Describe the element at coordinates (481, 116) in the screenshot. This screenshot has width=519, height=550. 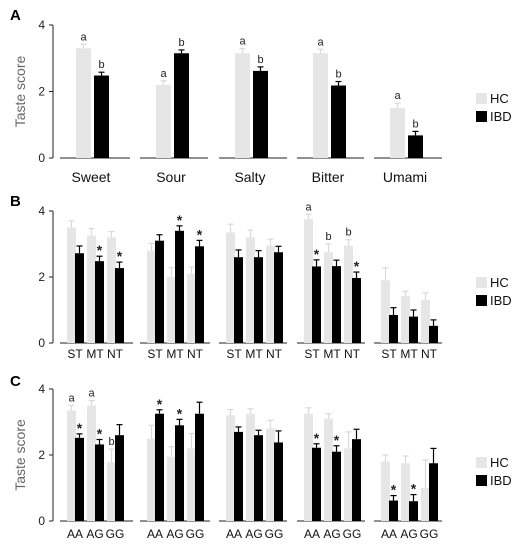
I see `legend-ibd-swatch` at that location.